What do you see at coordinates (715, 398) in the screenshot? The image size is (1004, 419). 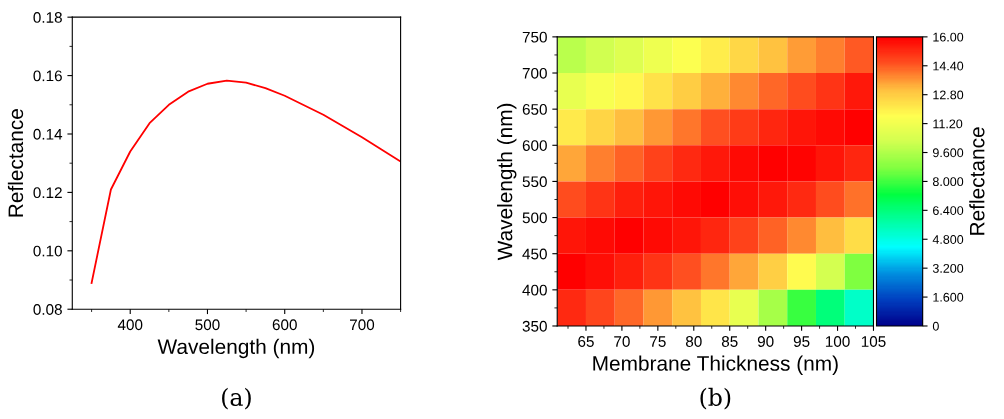 I see `text: (b)` at bounding box center [715, 398].